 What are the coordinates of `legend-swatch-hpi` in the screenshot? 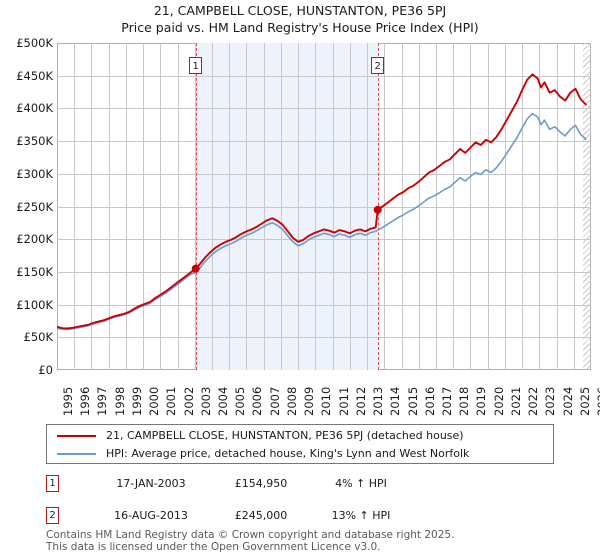 It's located at (76, 453).